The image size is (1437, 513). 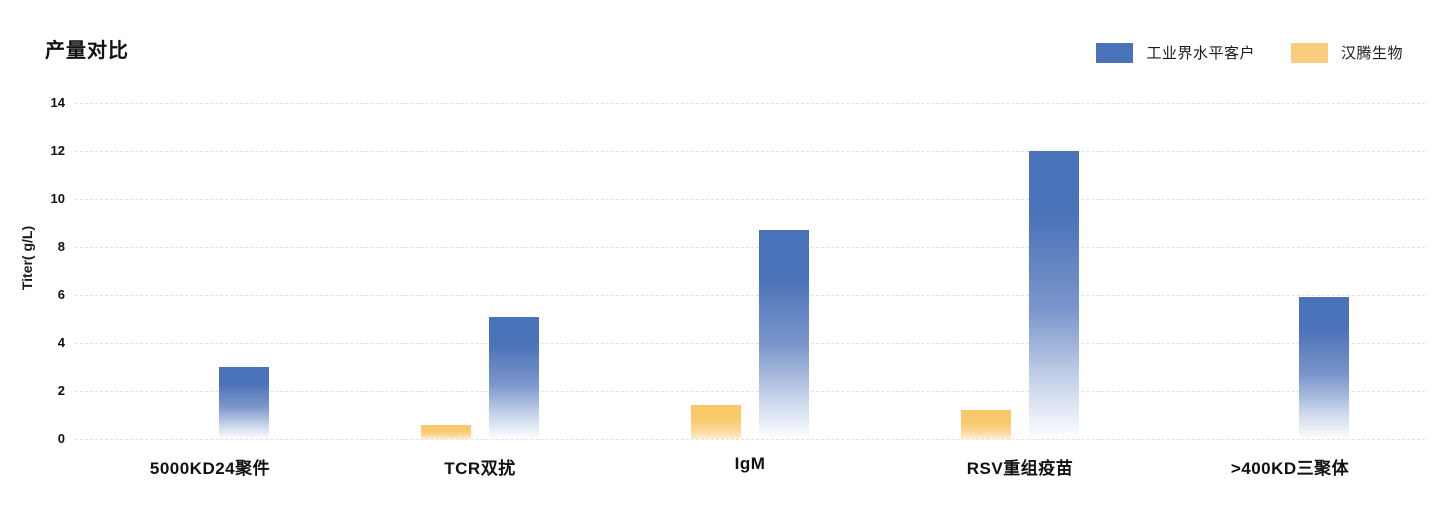 I want to click on y-axis-label: Titer( g/L), so click(x=27, y=258).